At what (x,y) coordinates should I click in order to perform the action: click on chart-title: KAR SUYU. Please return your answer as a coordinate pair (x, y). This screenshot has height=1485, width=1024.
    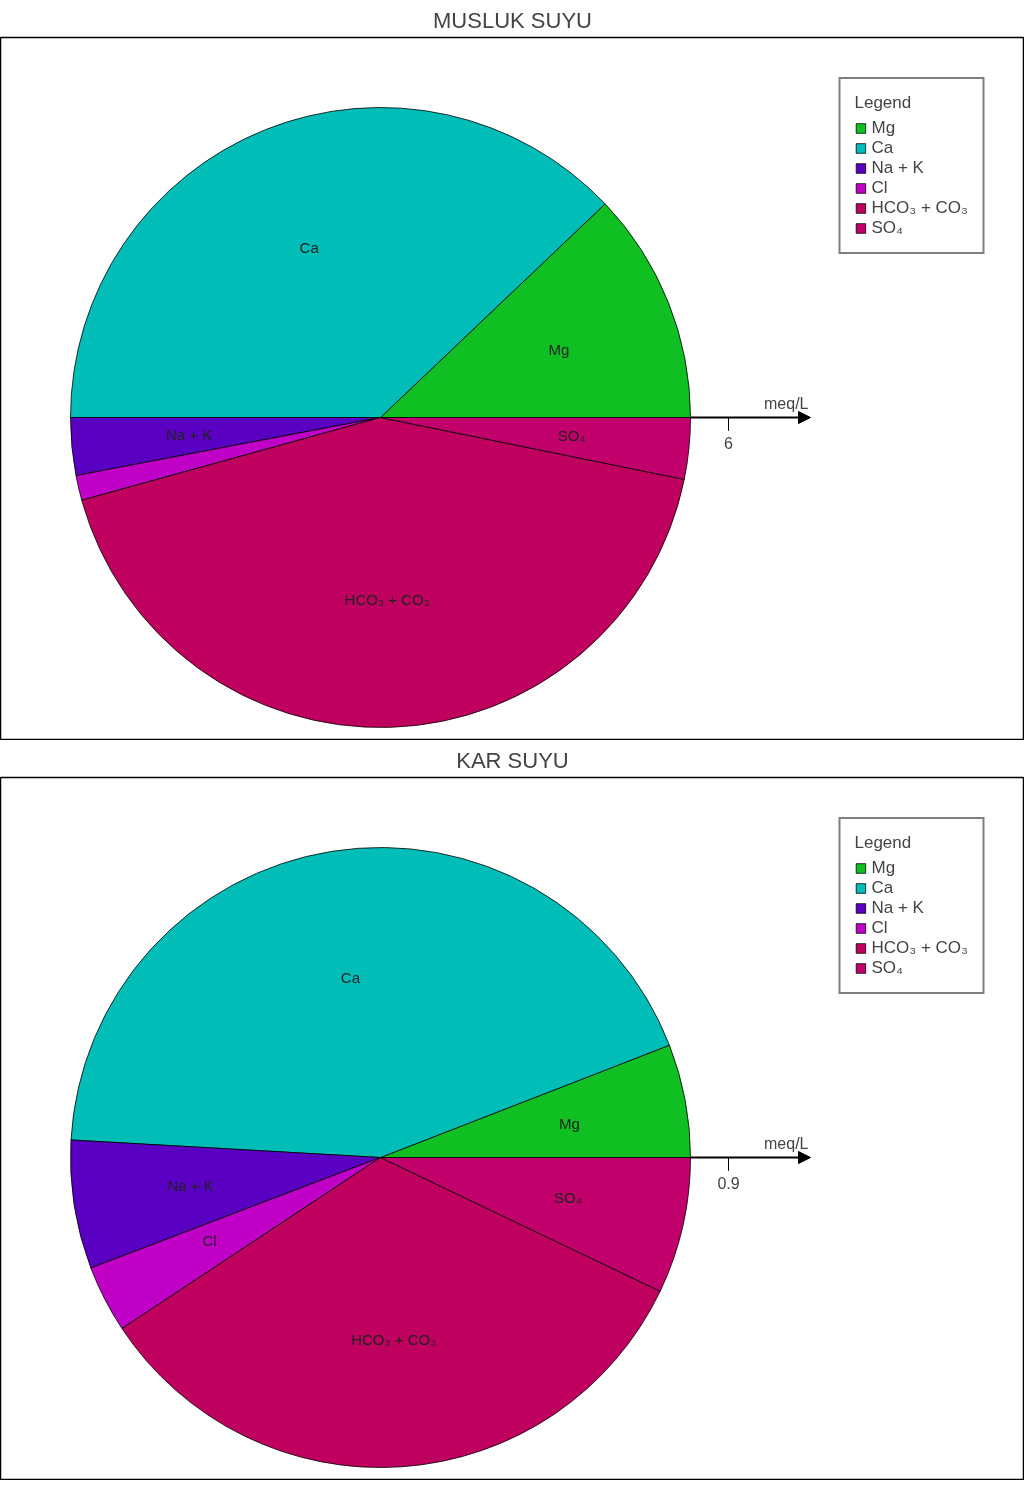
    Looking at the image, I should click on (512, 760).